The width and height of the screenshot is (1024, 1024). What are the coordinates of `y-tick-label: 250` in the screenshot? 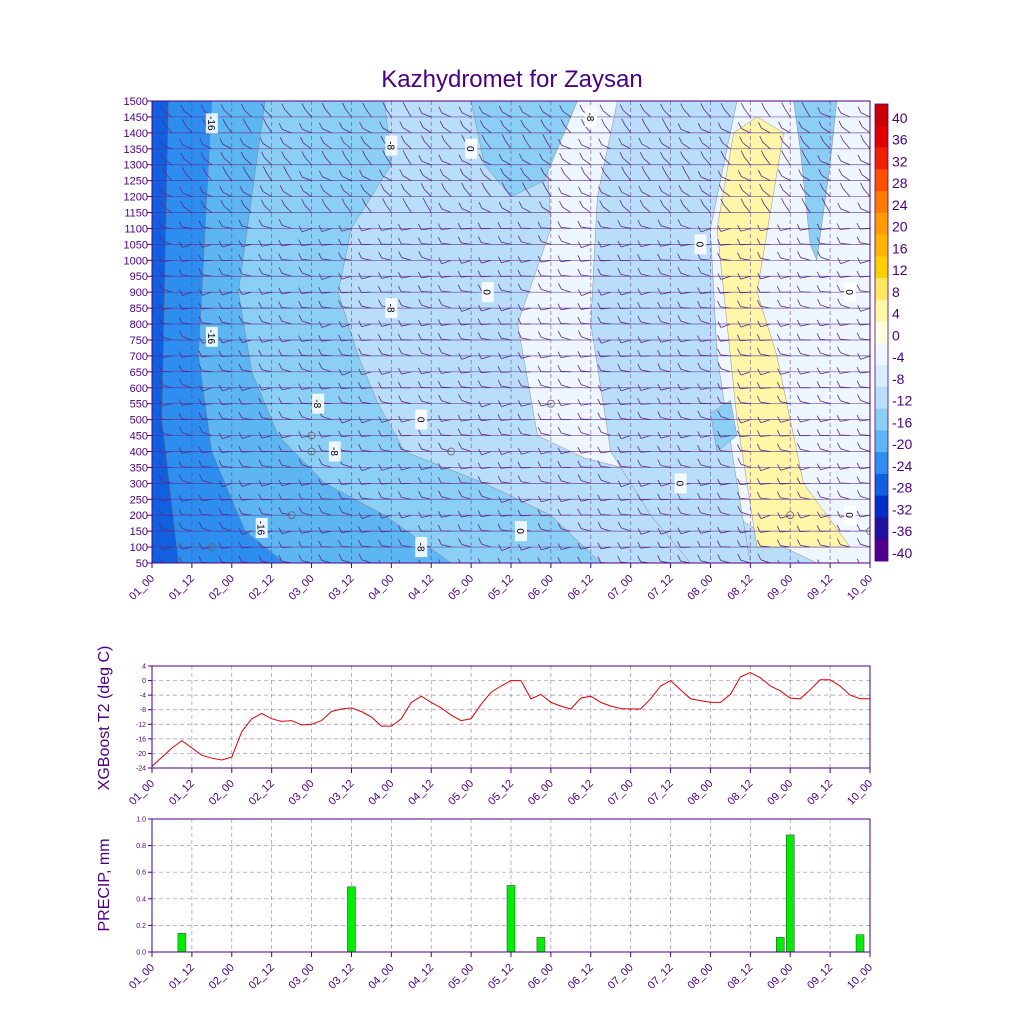 It's located at (139, 500).